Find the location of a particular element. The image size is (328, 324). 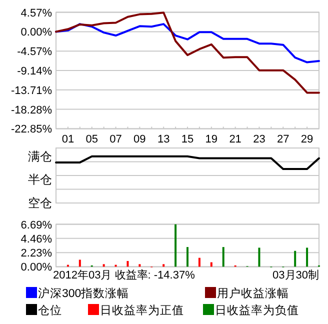

legend-label: 沪深300指数涨幅 is located at coordinates (84, 293).